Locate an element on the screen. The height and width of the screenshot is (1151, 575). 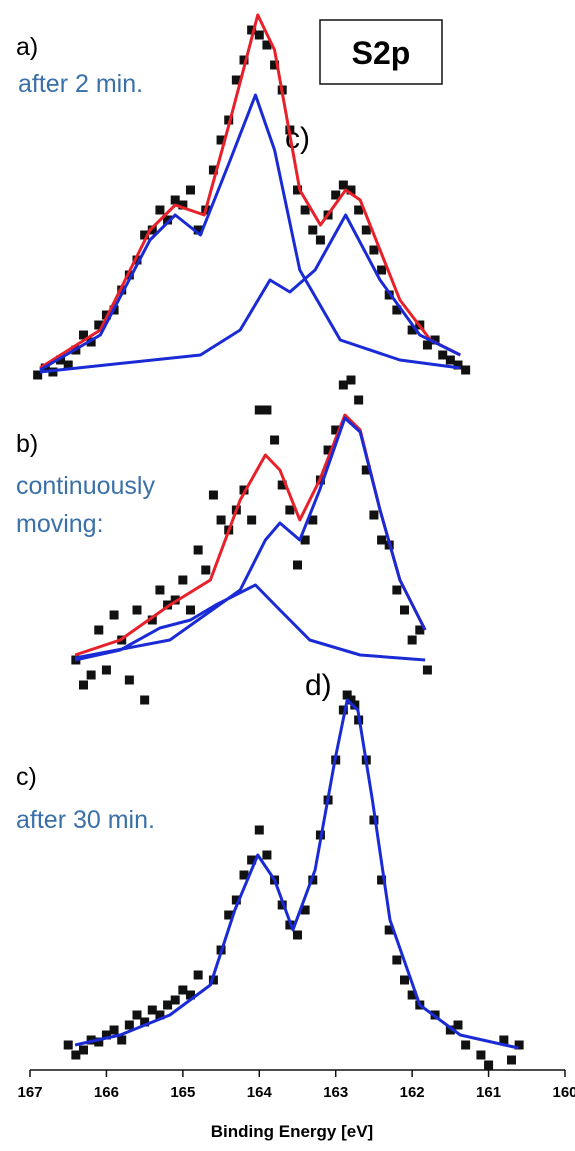
x-tick-label: 160 is located at coordinates (563, 1092).